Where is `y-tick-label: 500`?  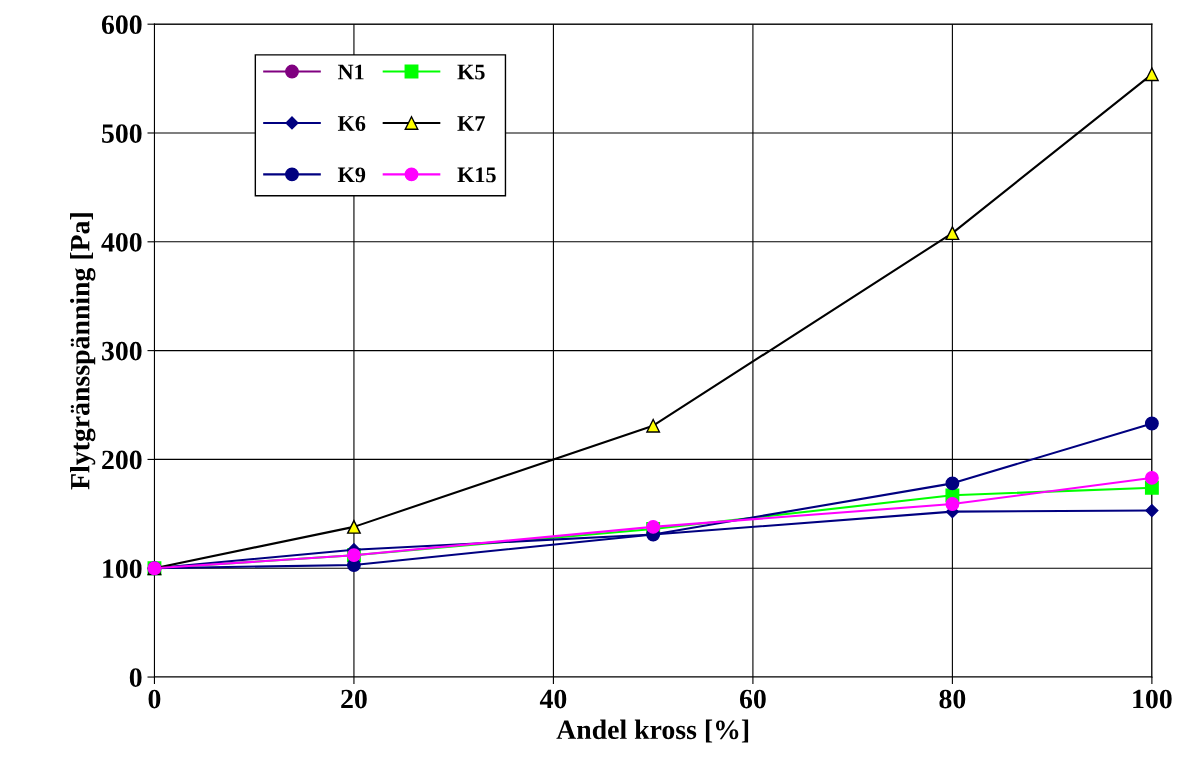
y-tick-label: 500 is located at coordinates (122, 133).